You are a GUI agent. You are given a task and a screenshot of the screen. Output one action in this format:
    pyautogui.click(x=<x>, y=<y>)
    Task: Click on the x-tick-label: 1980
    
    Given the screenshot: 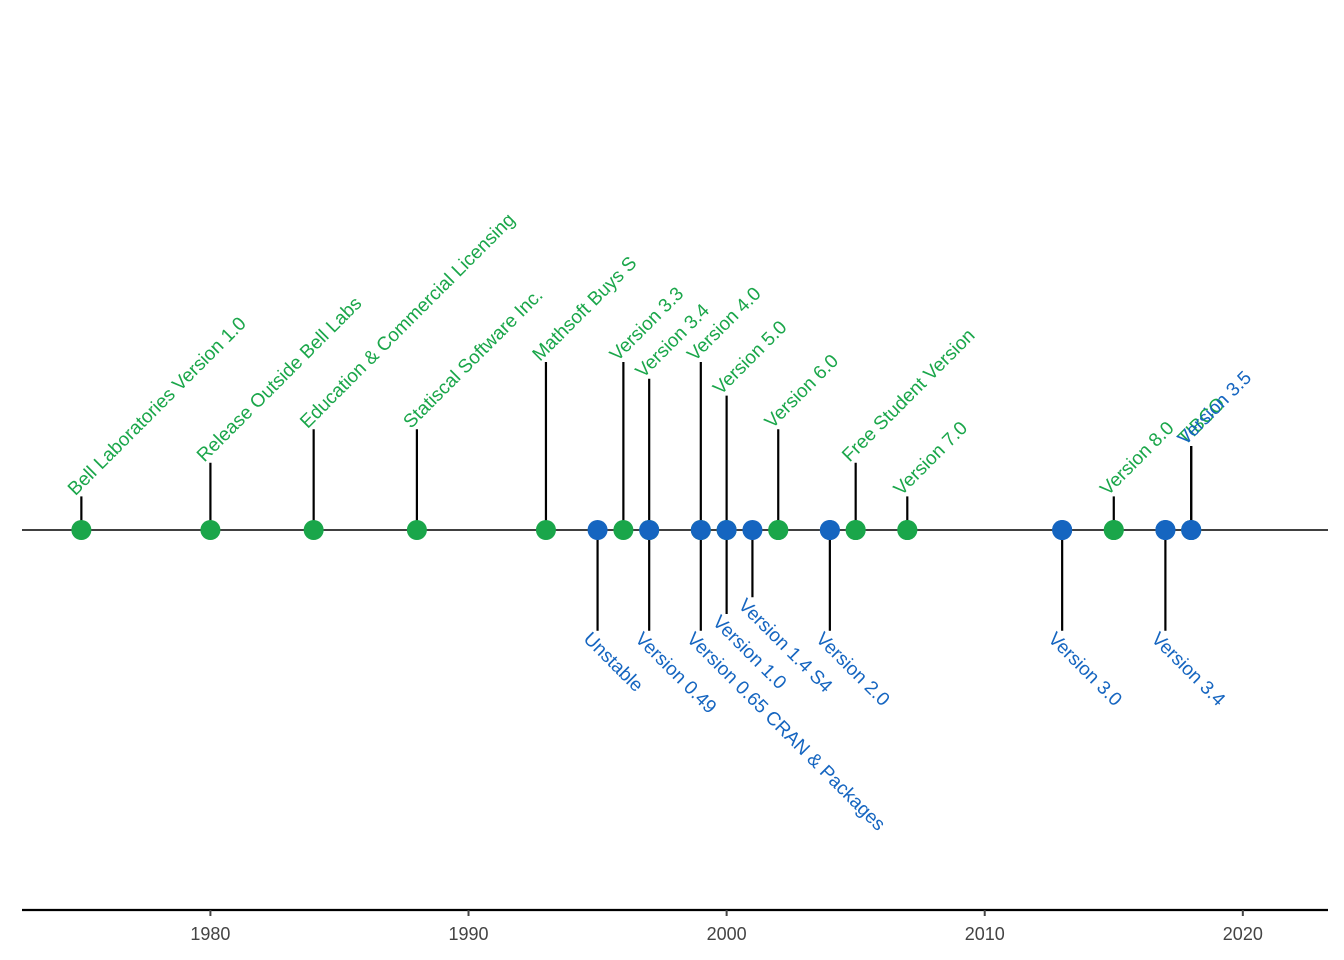 What is the action you would take?
    pyautogui.click(x=210, y=934)
    